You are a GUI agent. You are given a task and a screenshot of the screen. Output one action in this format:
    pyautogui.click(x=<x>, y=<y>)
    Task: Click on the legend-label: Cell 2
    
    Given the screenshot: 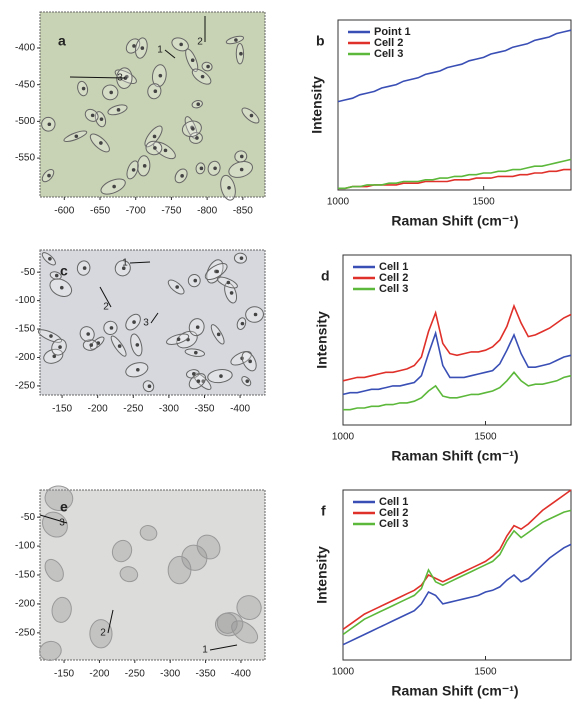 What is the action you would take?
    pyautogui.click(x=393, y=278)
    